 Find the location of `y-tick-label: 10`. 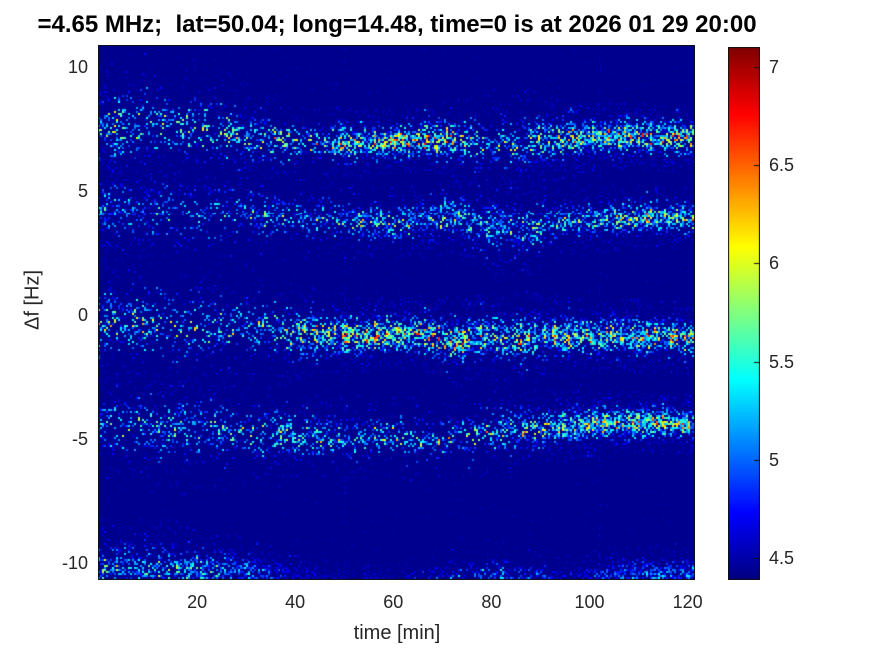

y-tick-label: 10 is located at coordinates (77, 67).